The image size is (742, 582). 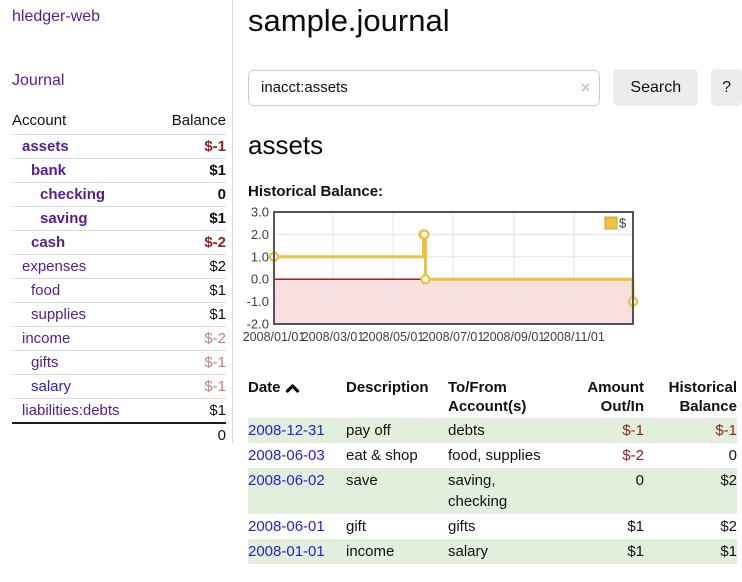 What do you see at coordinates (368, 430) in the screenshot?
I see `register-description-cell: pay off` at bounding box center [368, 430].